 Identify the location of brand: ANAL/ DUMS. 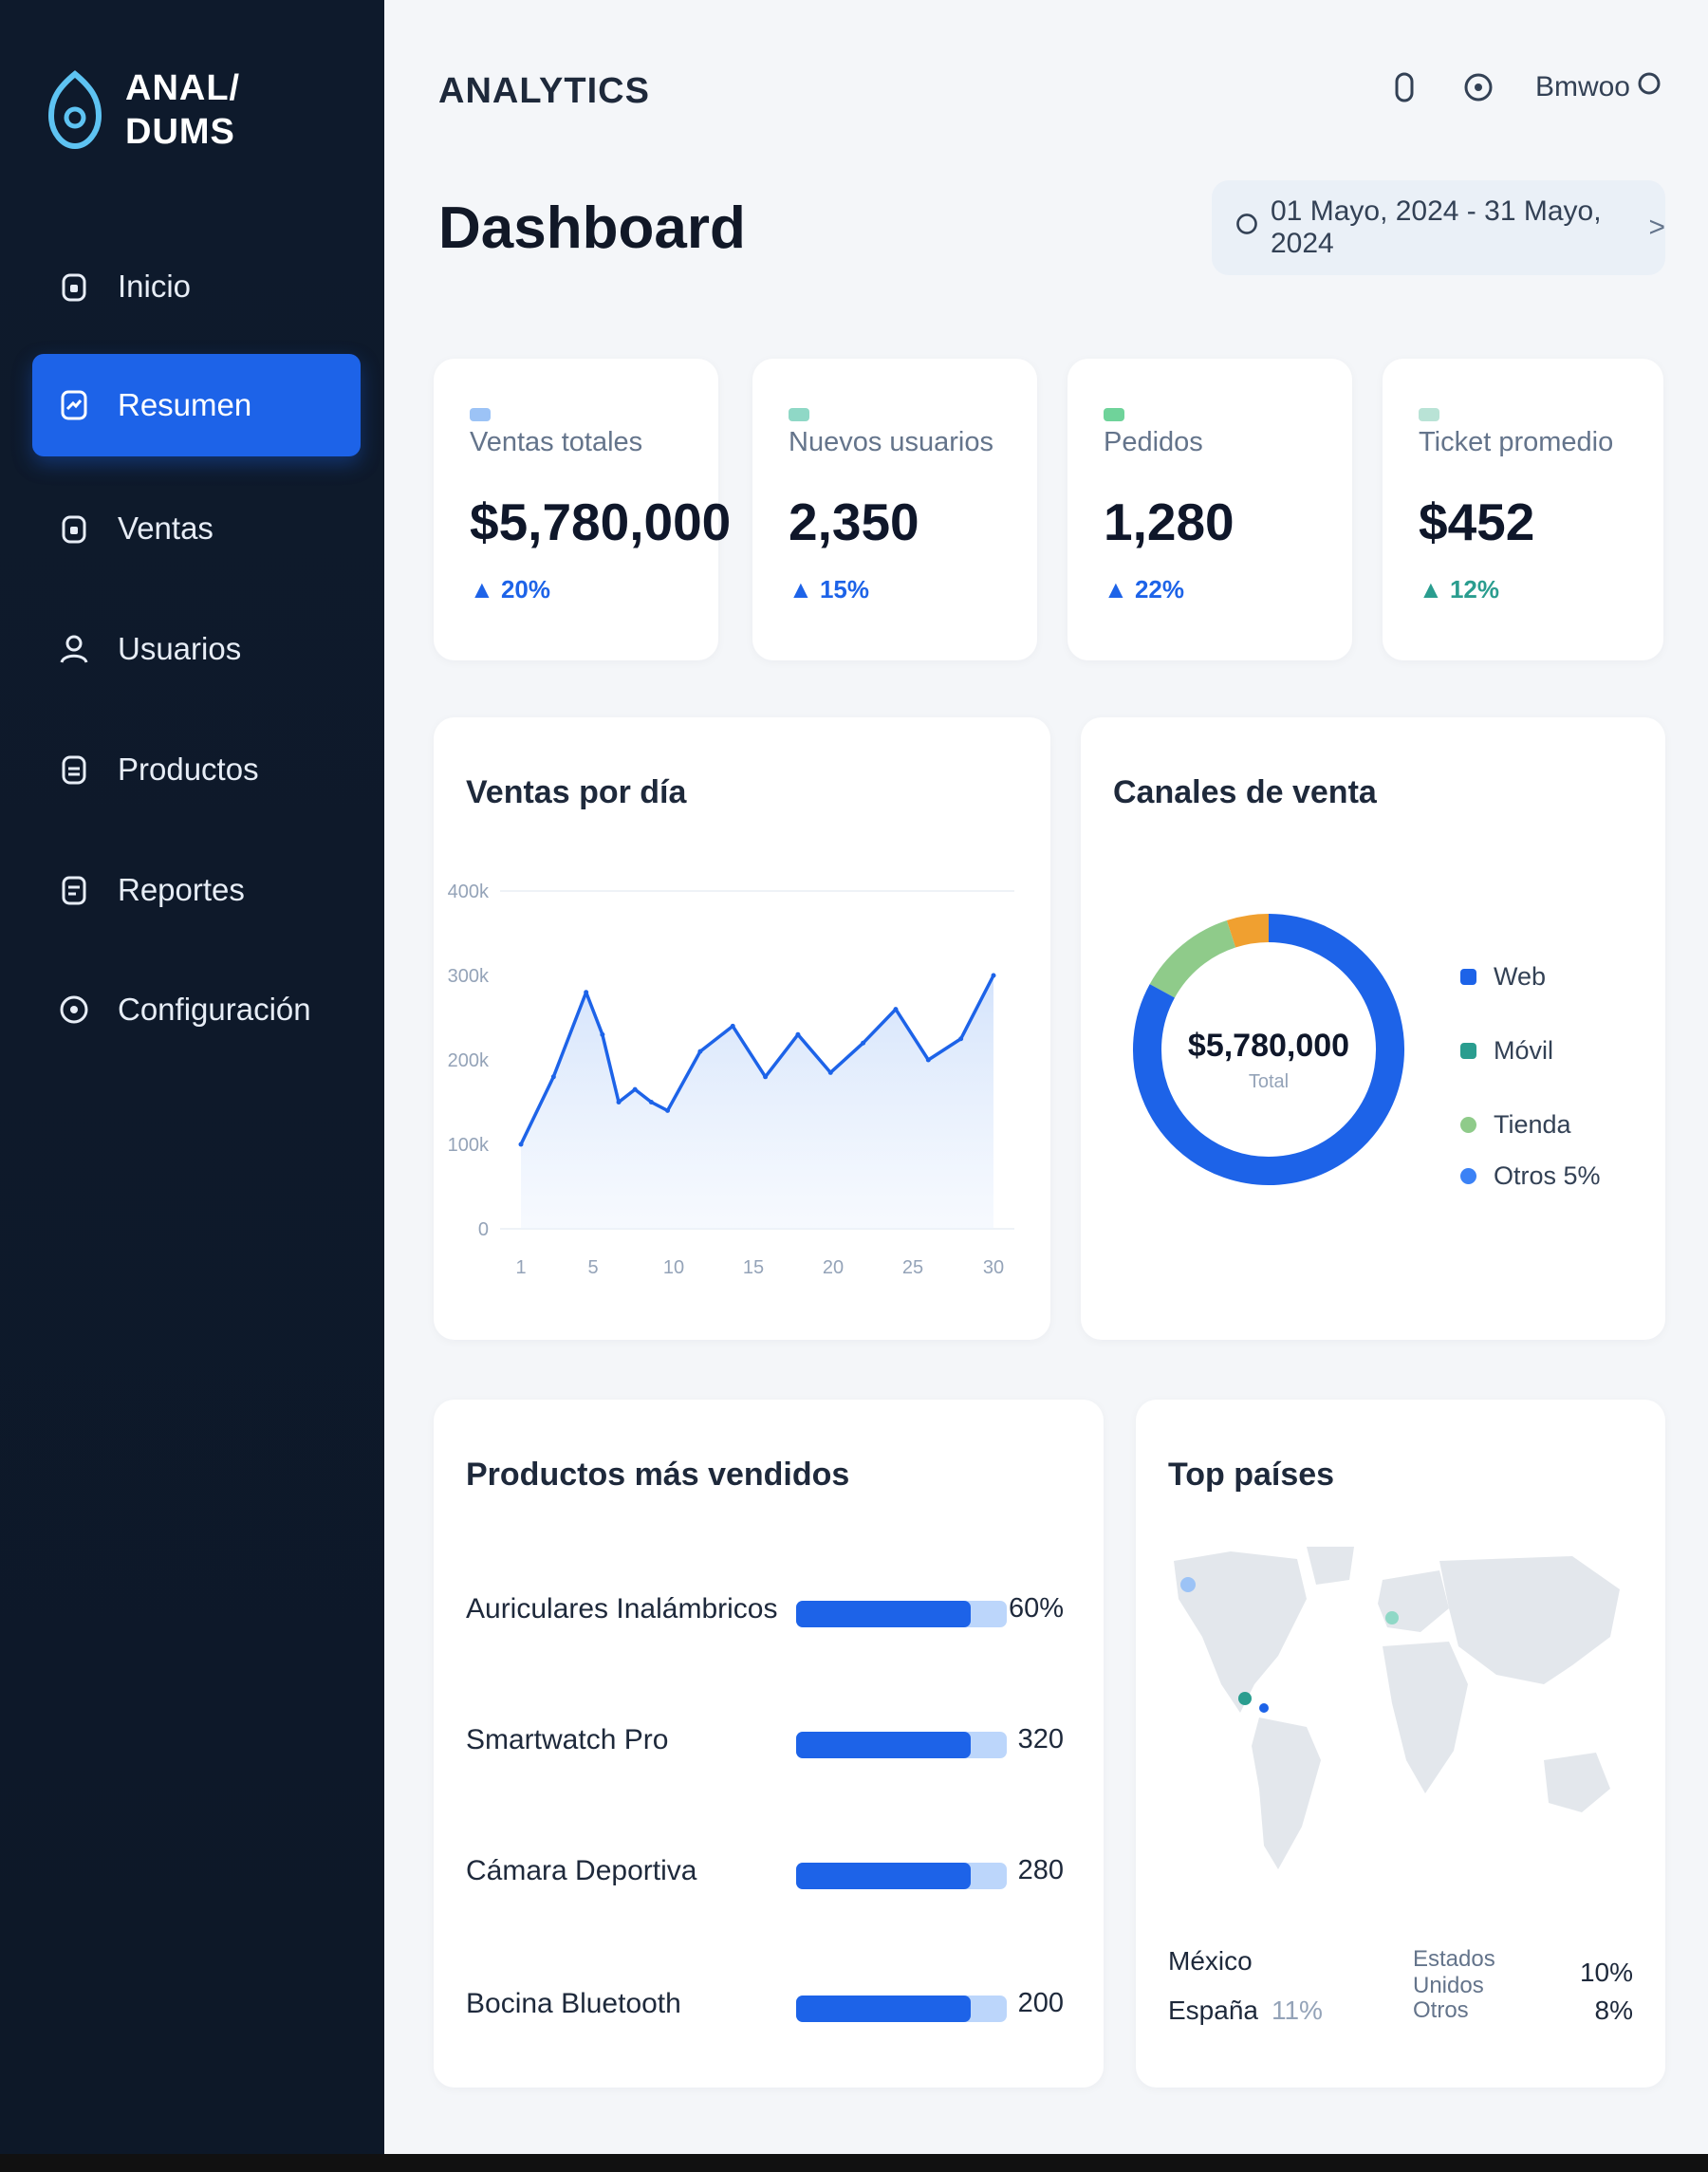
(143, 110).